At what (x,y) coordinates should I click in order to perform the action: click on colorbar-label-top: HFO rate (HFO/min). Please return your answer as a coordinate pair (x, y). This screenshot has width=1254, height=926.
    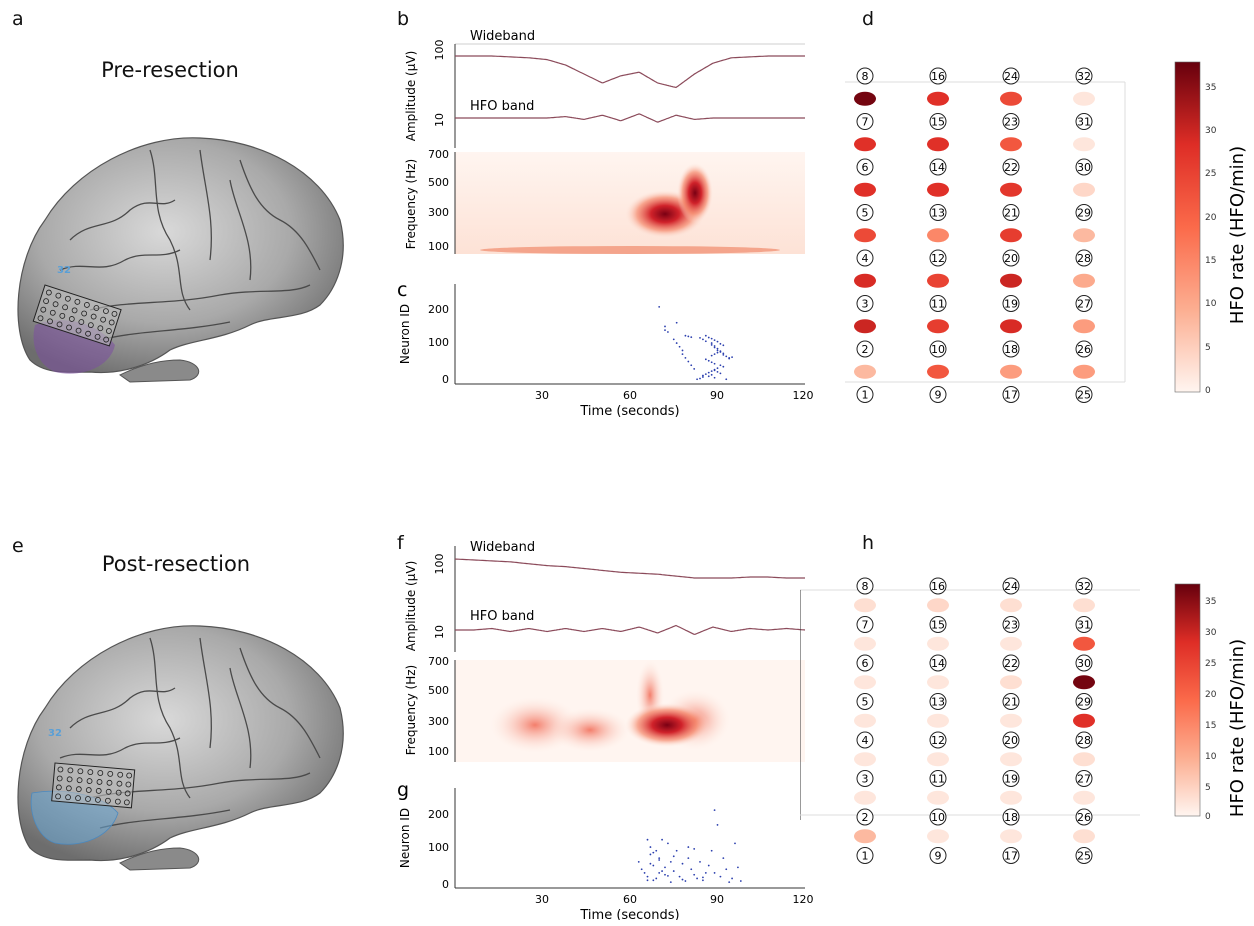
    Looking at the image, I should click on (1237, 235).